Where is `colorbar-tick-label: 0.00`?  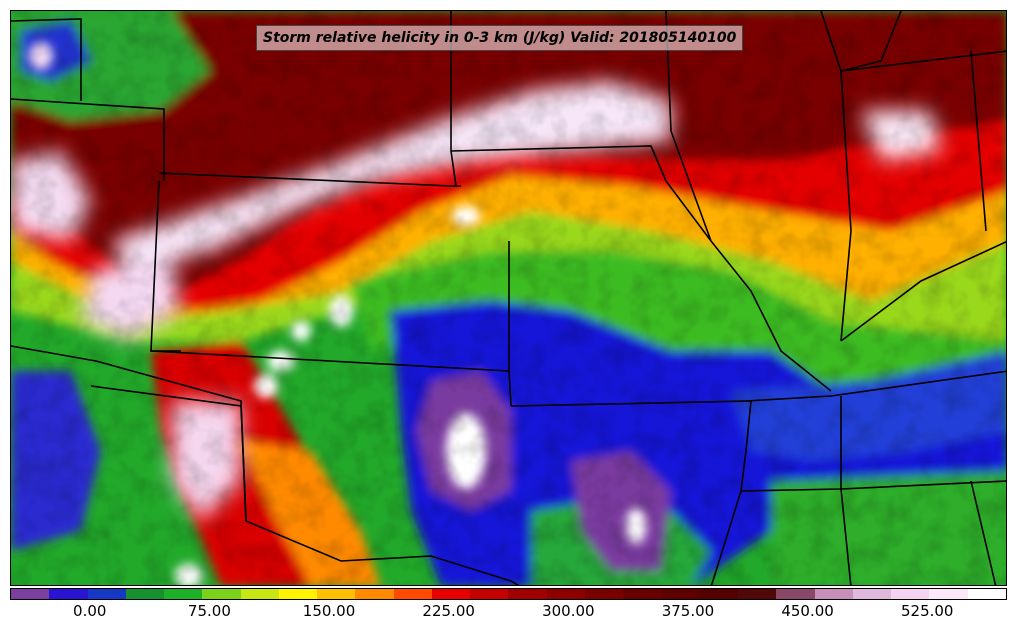
colorbar-tick-label: 0.00 is located at coordinates (90, 611).